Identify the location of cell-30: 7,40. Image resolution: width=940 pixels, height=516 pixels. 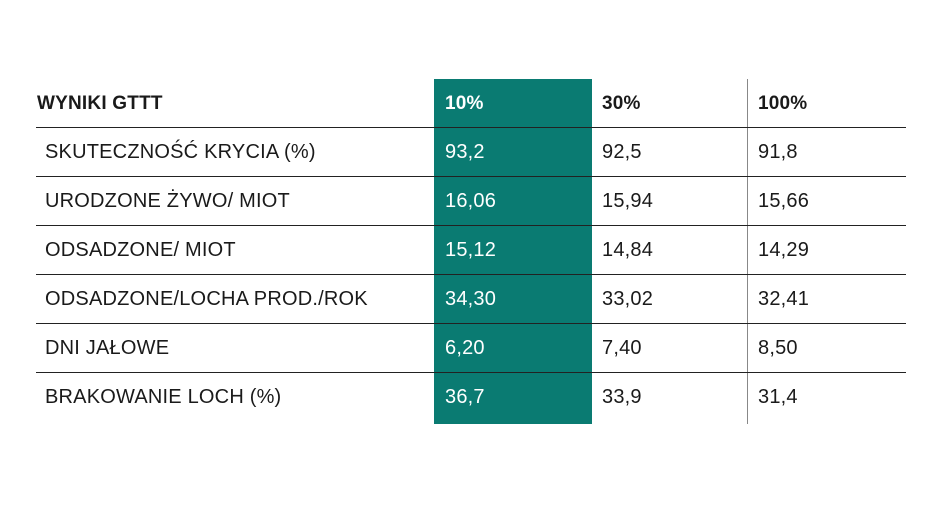
(622, 347).